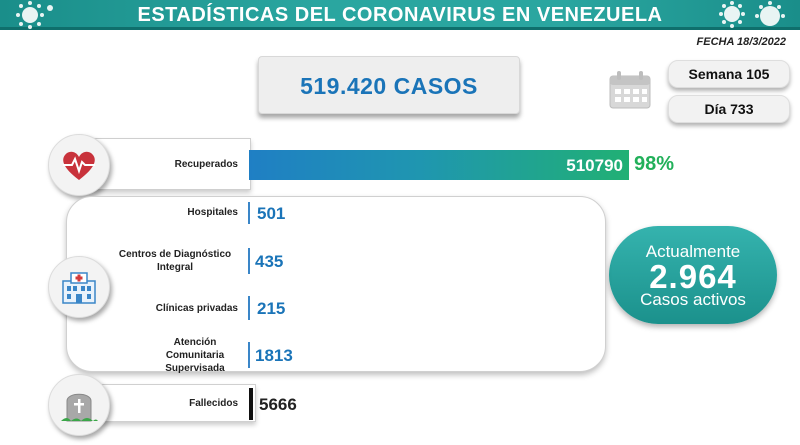 The image size is (800, 445). Describe the element at coordinates (693, 251) in the screenshot. I see `active-cases-caption: Actualmente` at that location.